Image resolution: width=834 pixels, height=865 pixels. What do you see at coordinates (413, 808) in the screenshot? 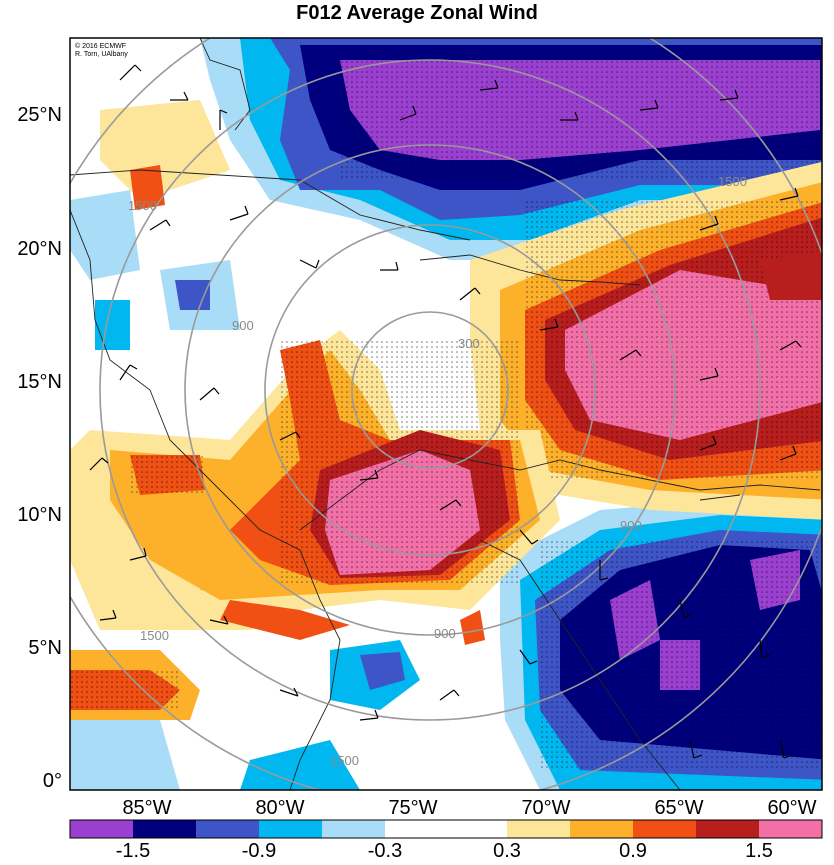
I see `lon-tick-75w: 75°W` at bounding box center [413, 808].